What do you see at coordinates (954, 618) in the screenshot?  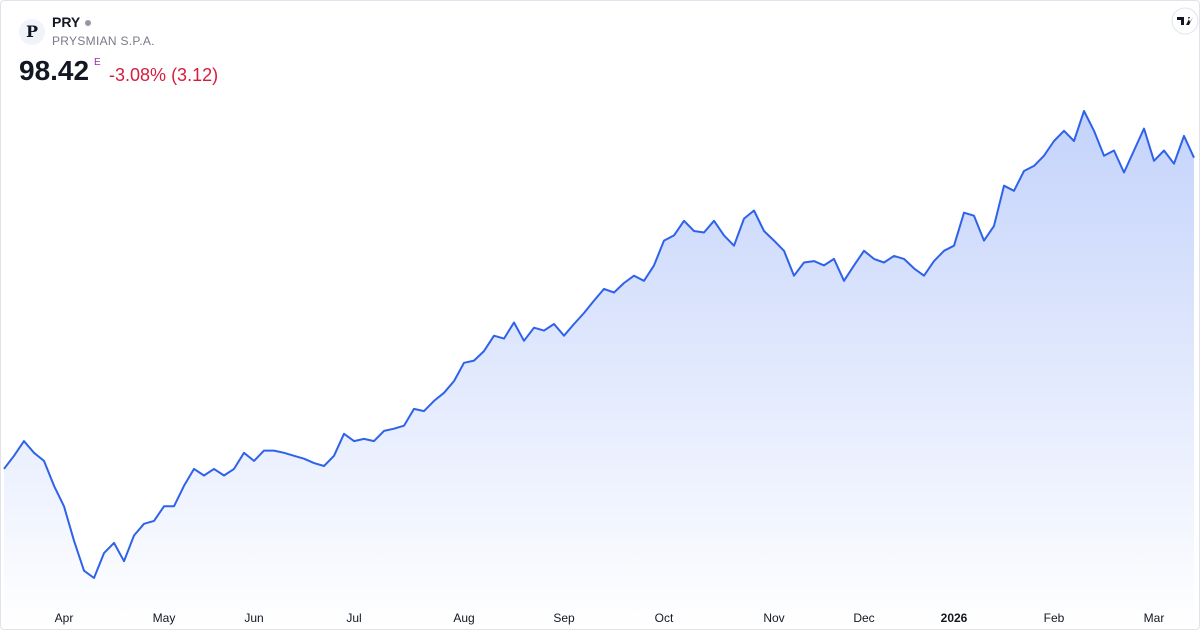 I see `x-tick-label: 2026` at bounding box center [954, 618].